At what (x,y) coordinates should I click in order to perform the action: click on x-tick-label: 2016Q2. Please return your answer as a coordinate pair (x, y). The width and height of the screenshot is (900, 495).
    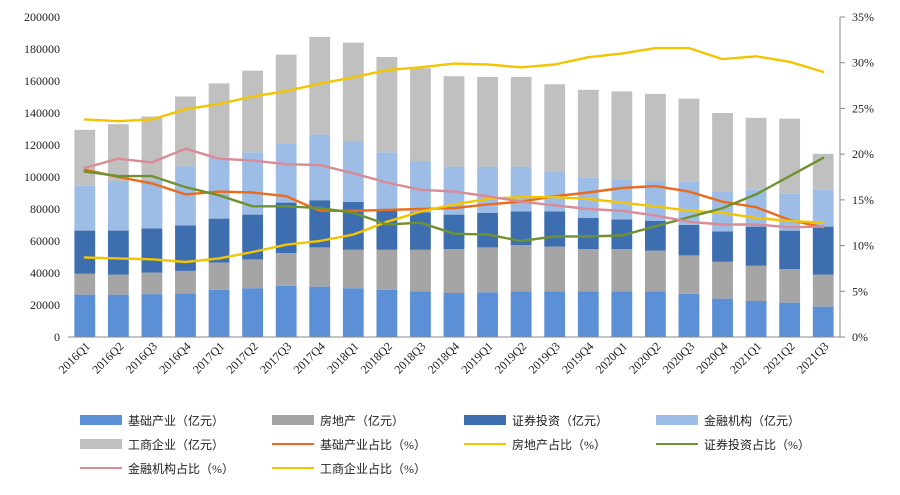
    Looking at the image, I should click on (107, 357).